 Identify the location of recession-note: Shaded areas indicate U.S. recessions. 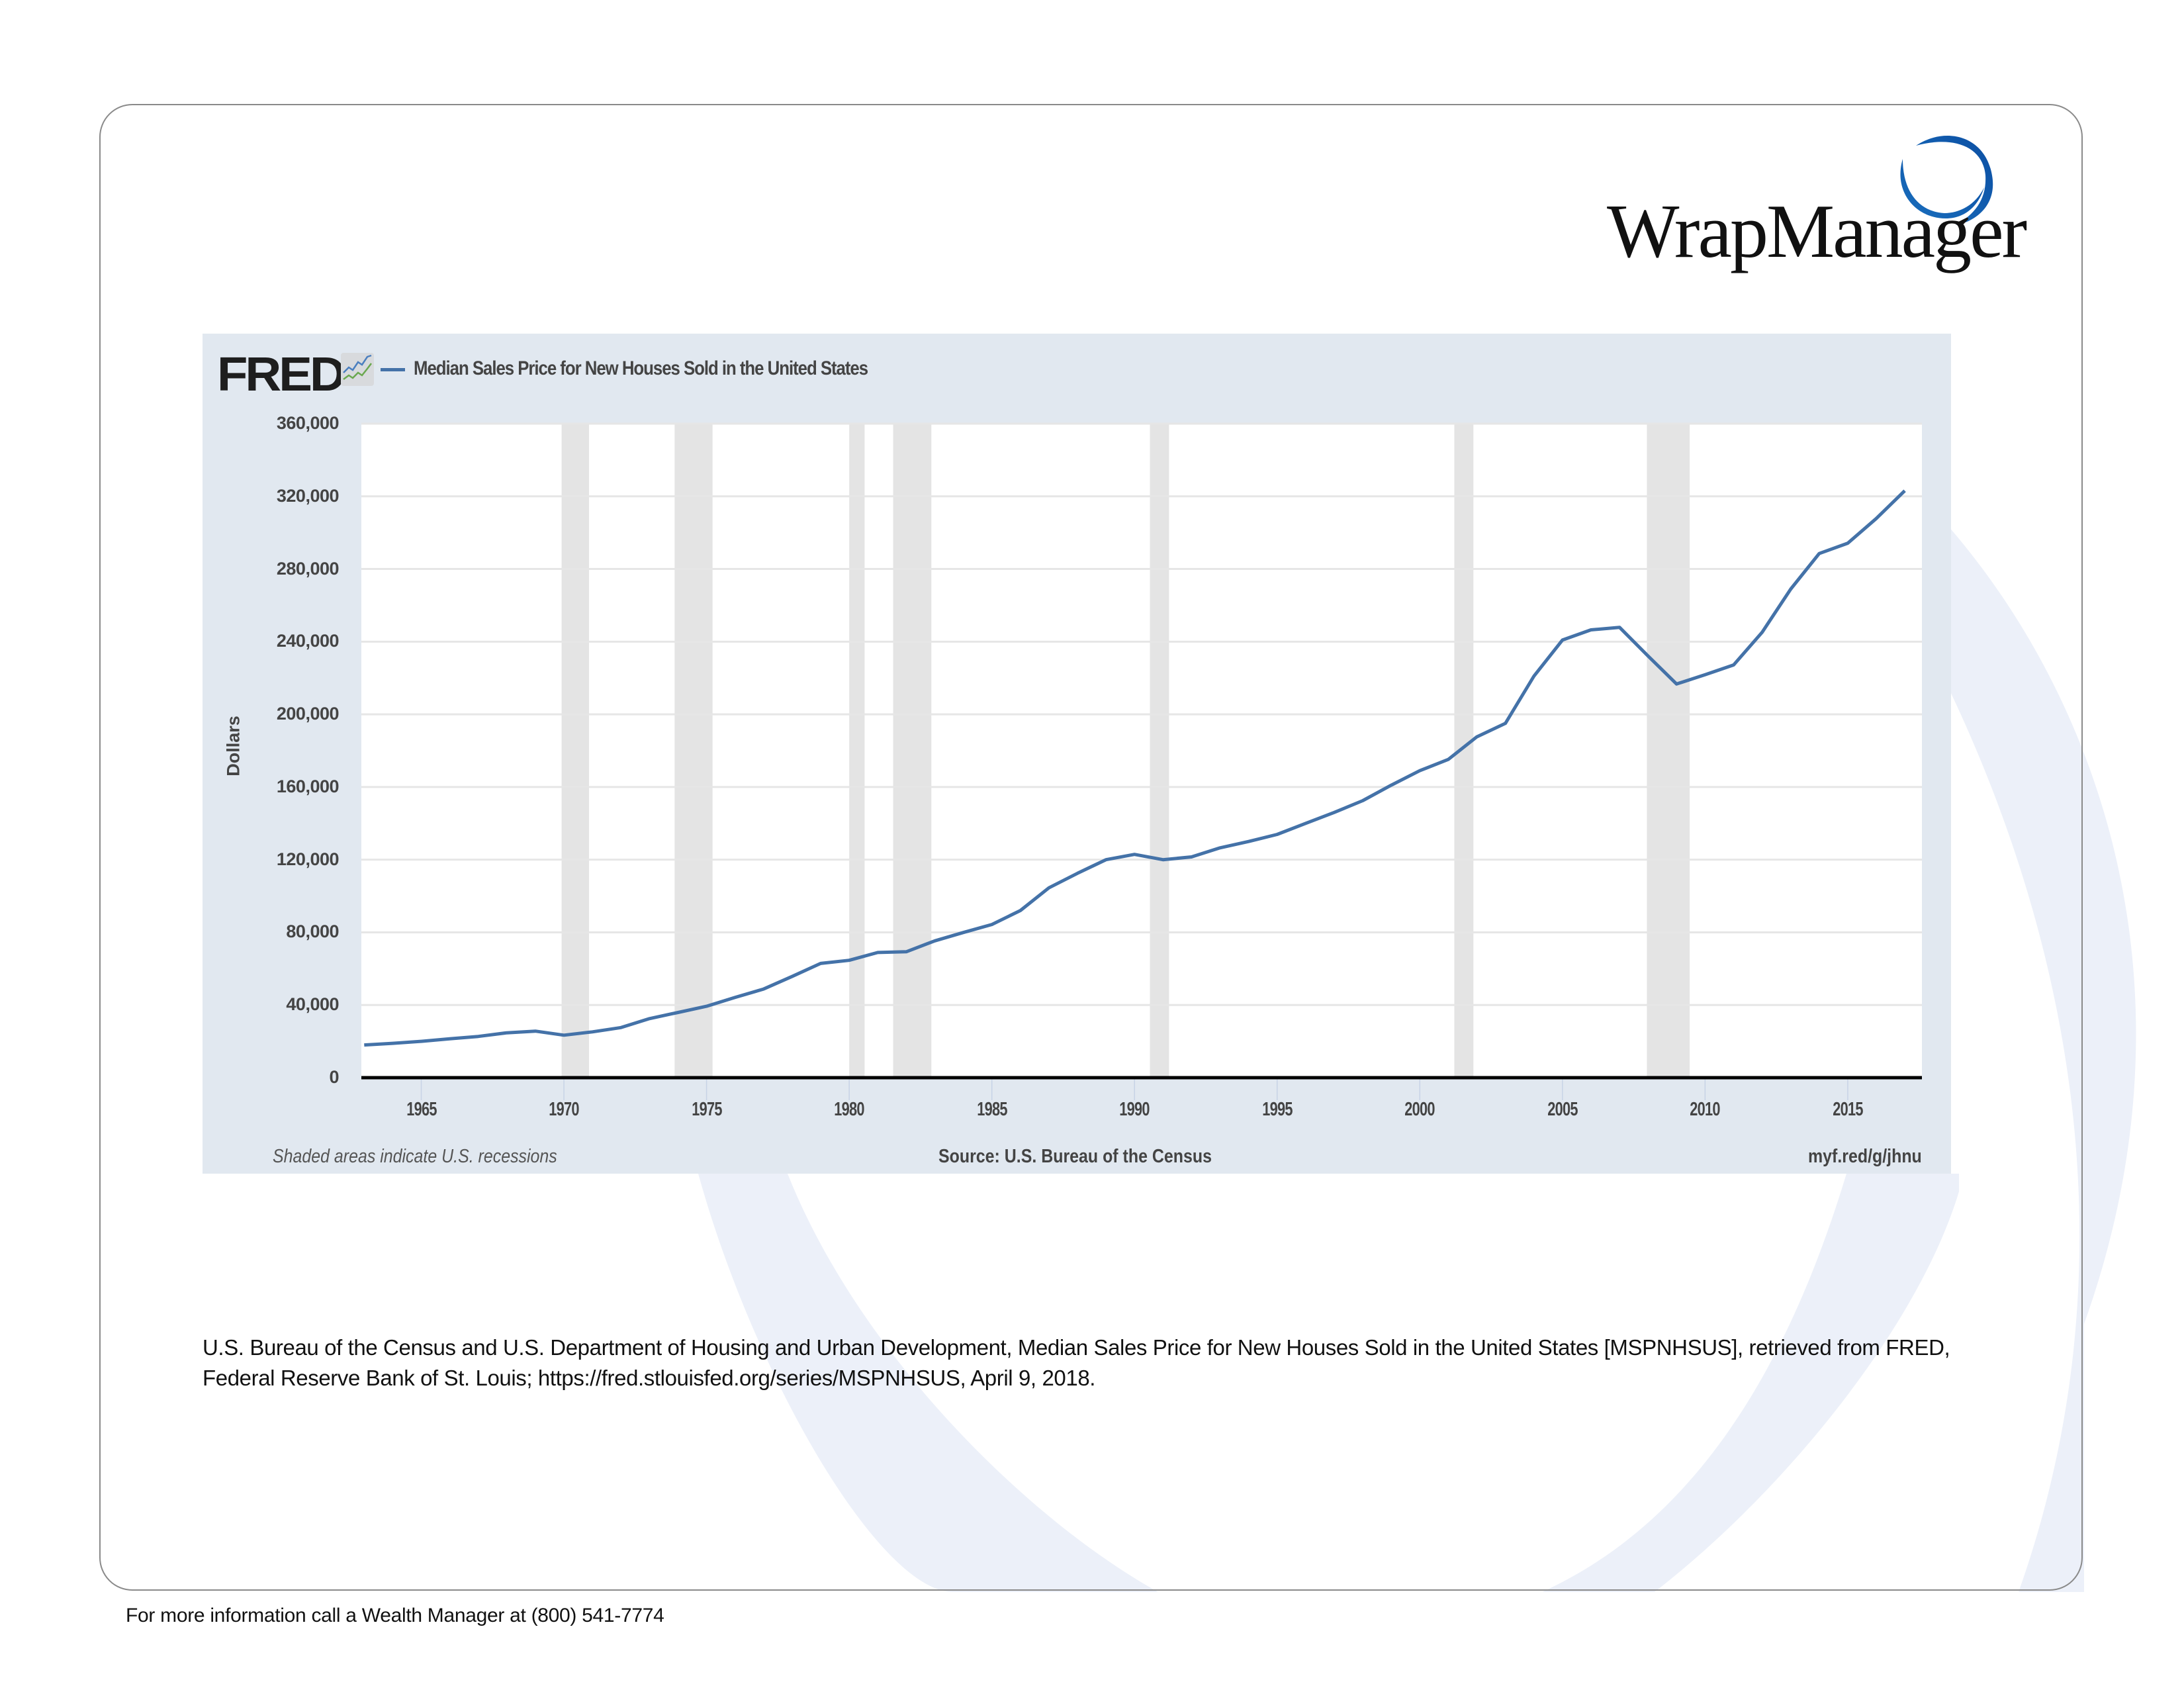
(415, 1156).